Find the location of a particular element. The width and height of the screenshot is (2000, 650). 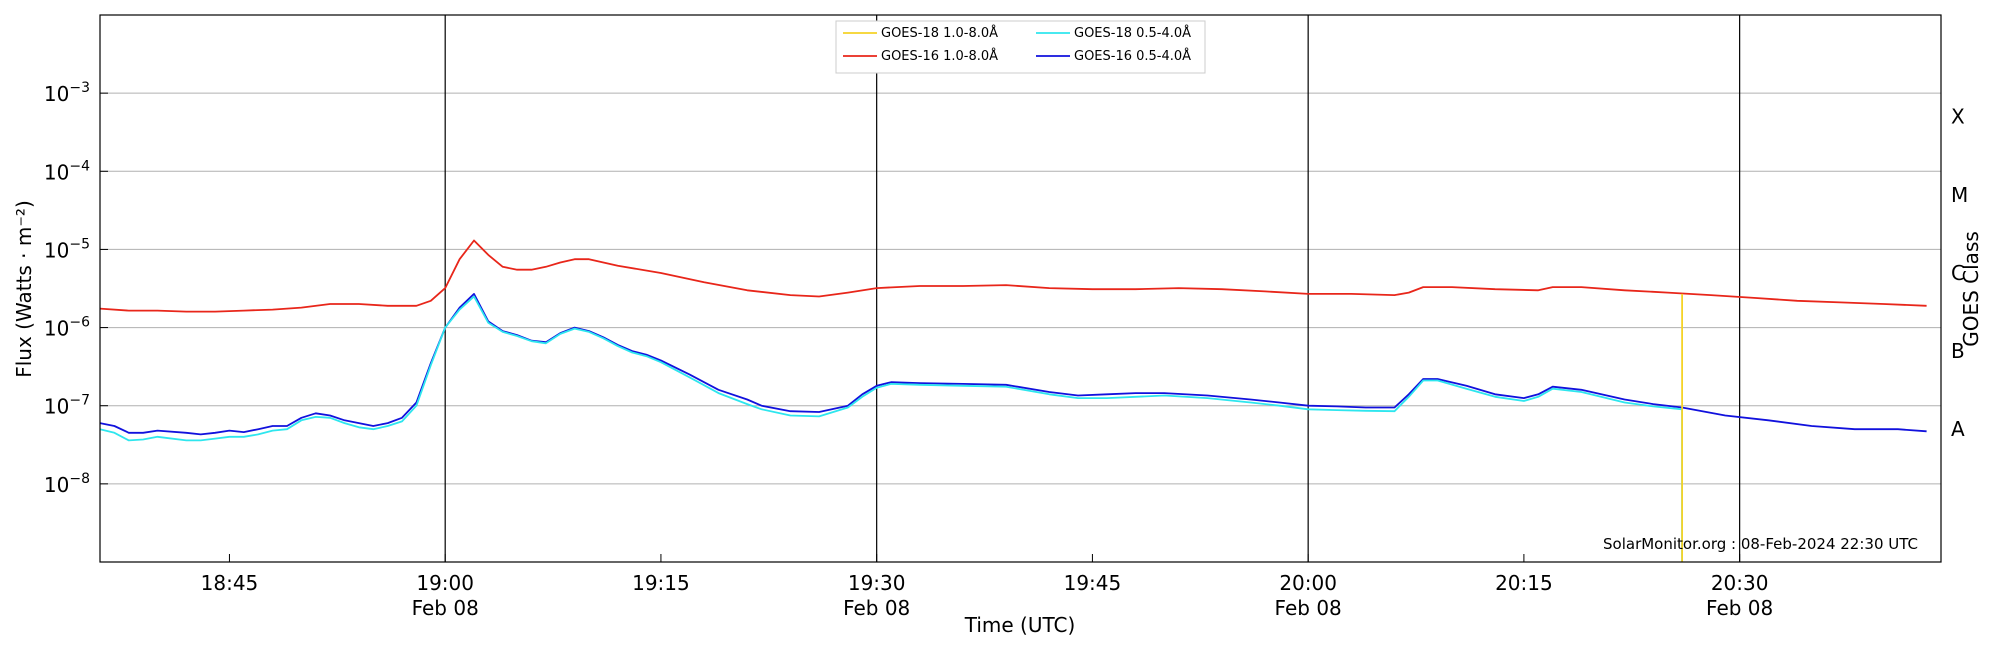

x-tick-label: 19:45 is located at coordinates (1093, 583).